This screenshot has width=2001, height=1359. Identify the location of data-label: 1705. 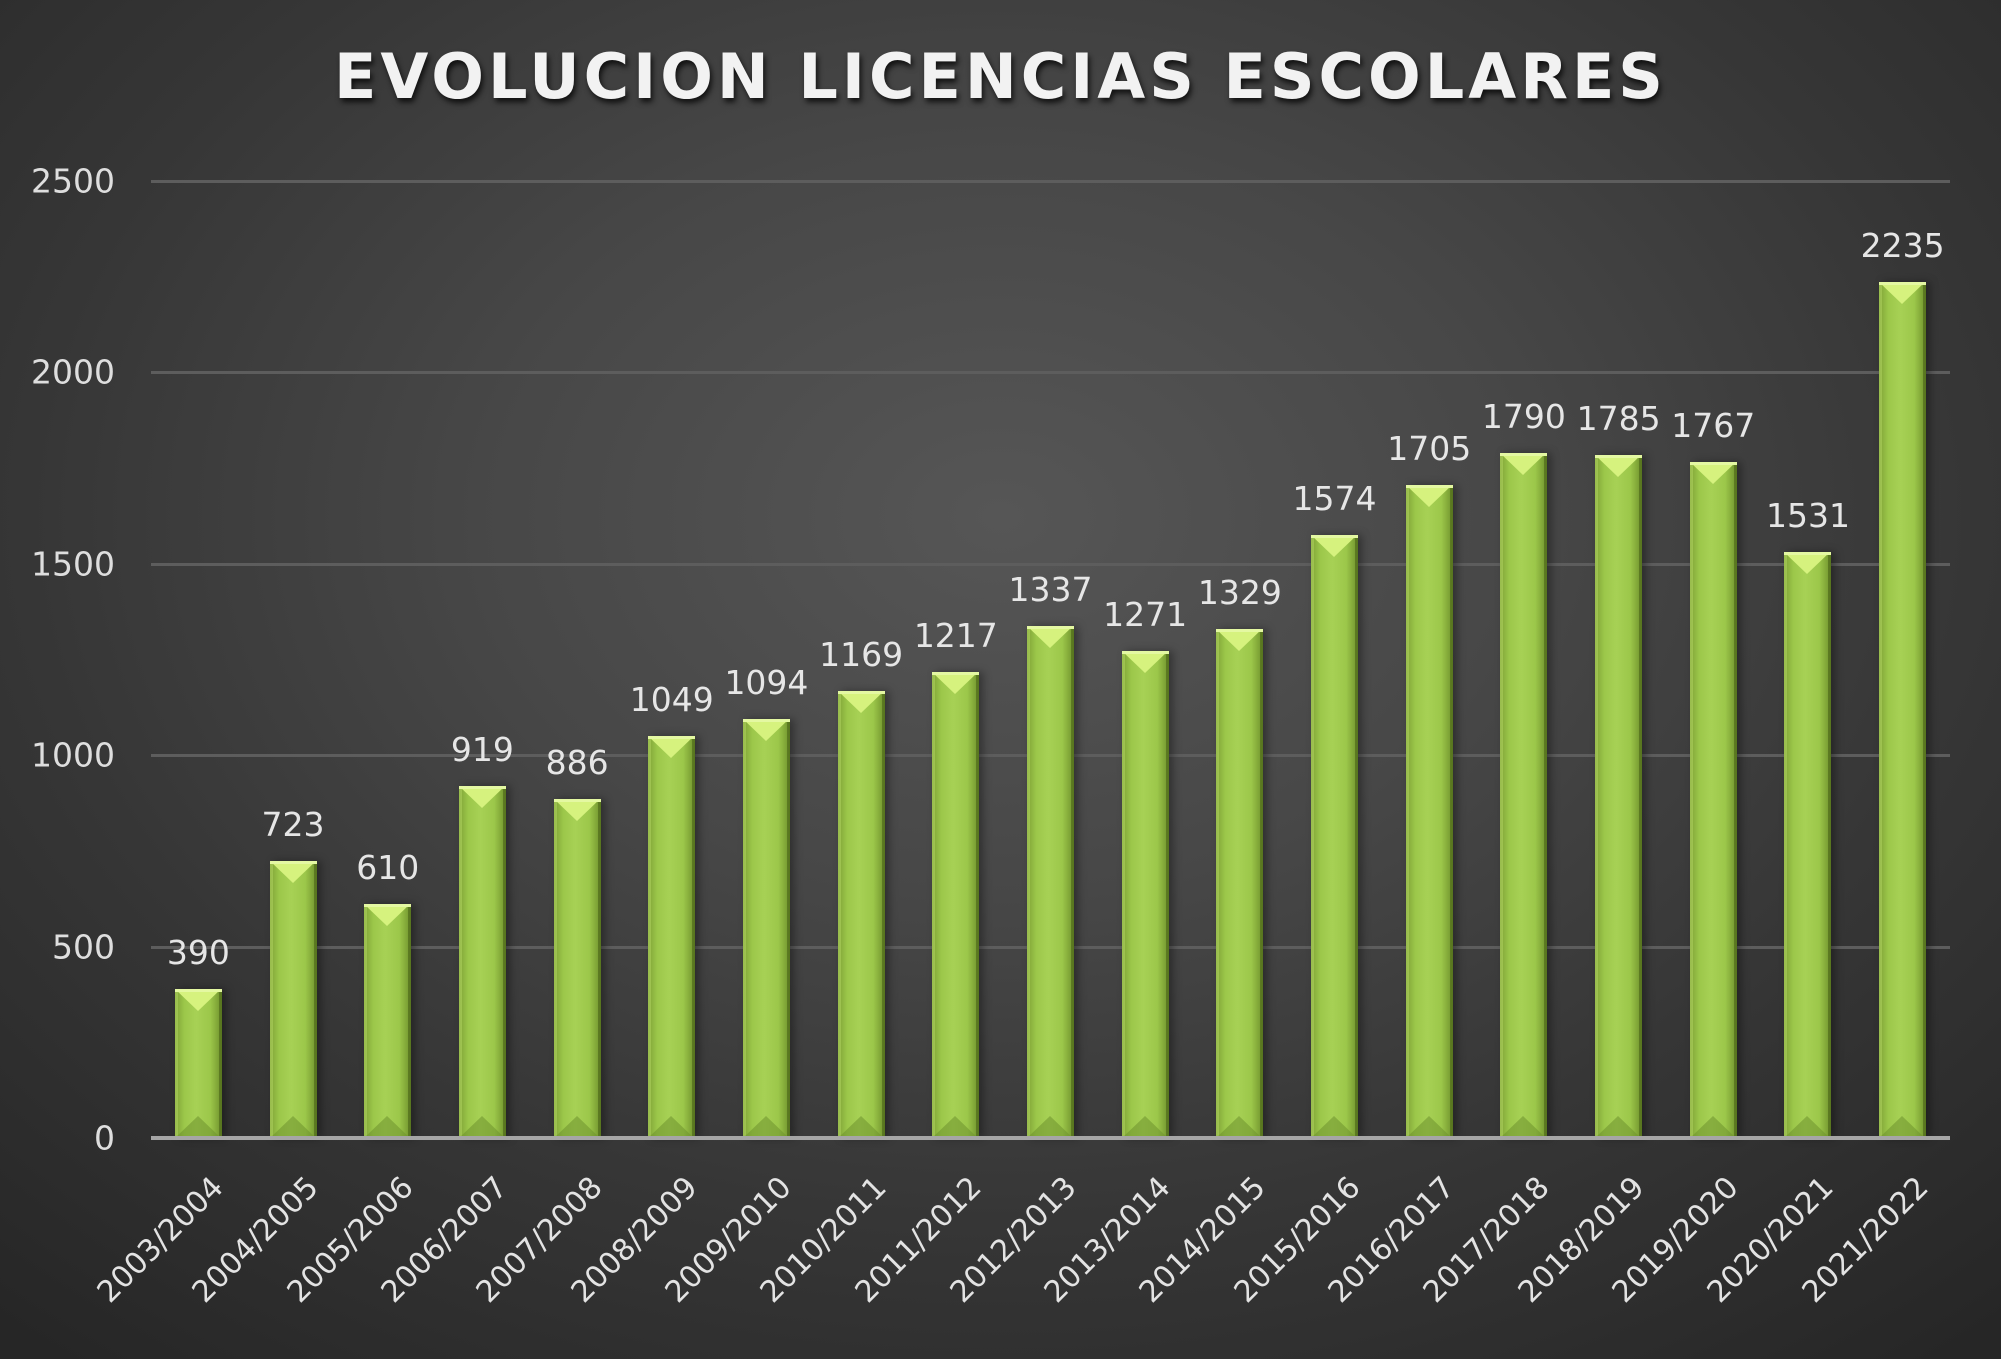
(1429, 449).